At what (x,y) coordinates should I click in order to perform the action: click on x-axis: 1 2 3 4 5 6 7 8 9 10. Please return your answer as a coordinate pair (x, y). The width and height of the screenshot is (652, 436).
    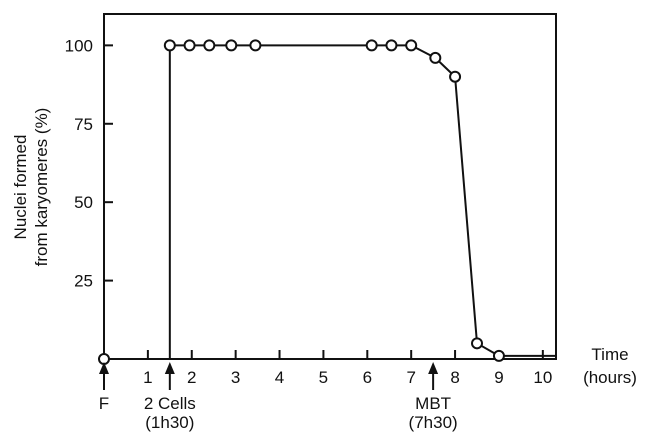
    Looking at the image, I should click on (347, 368).